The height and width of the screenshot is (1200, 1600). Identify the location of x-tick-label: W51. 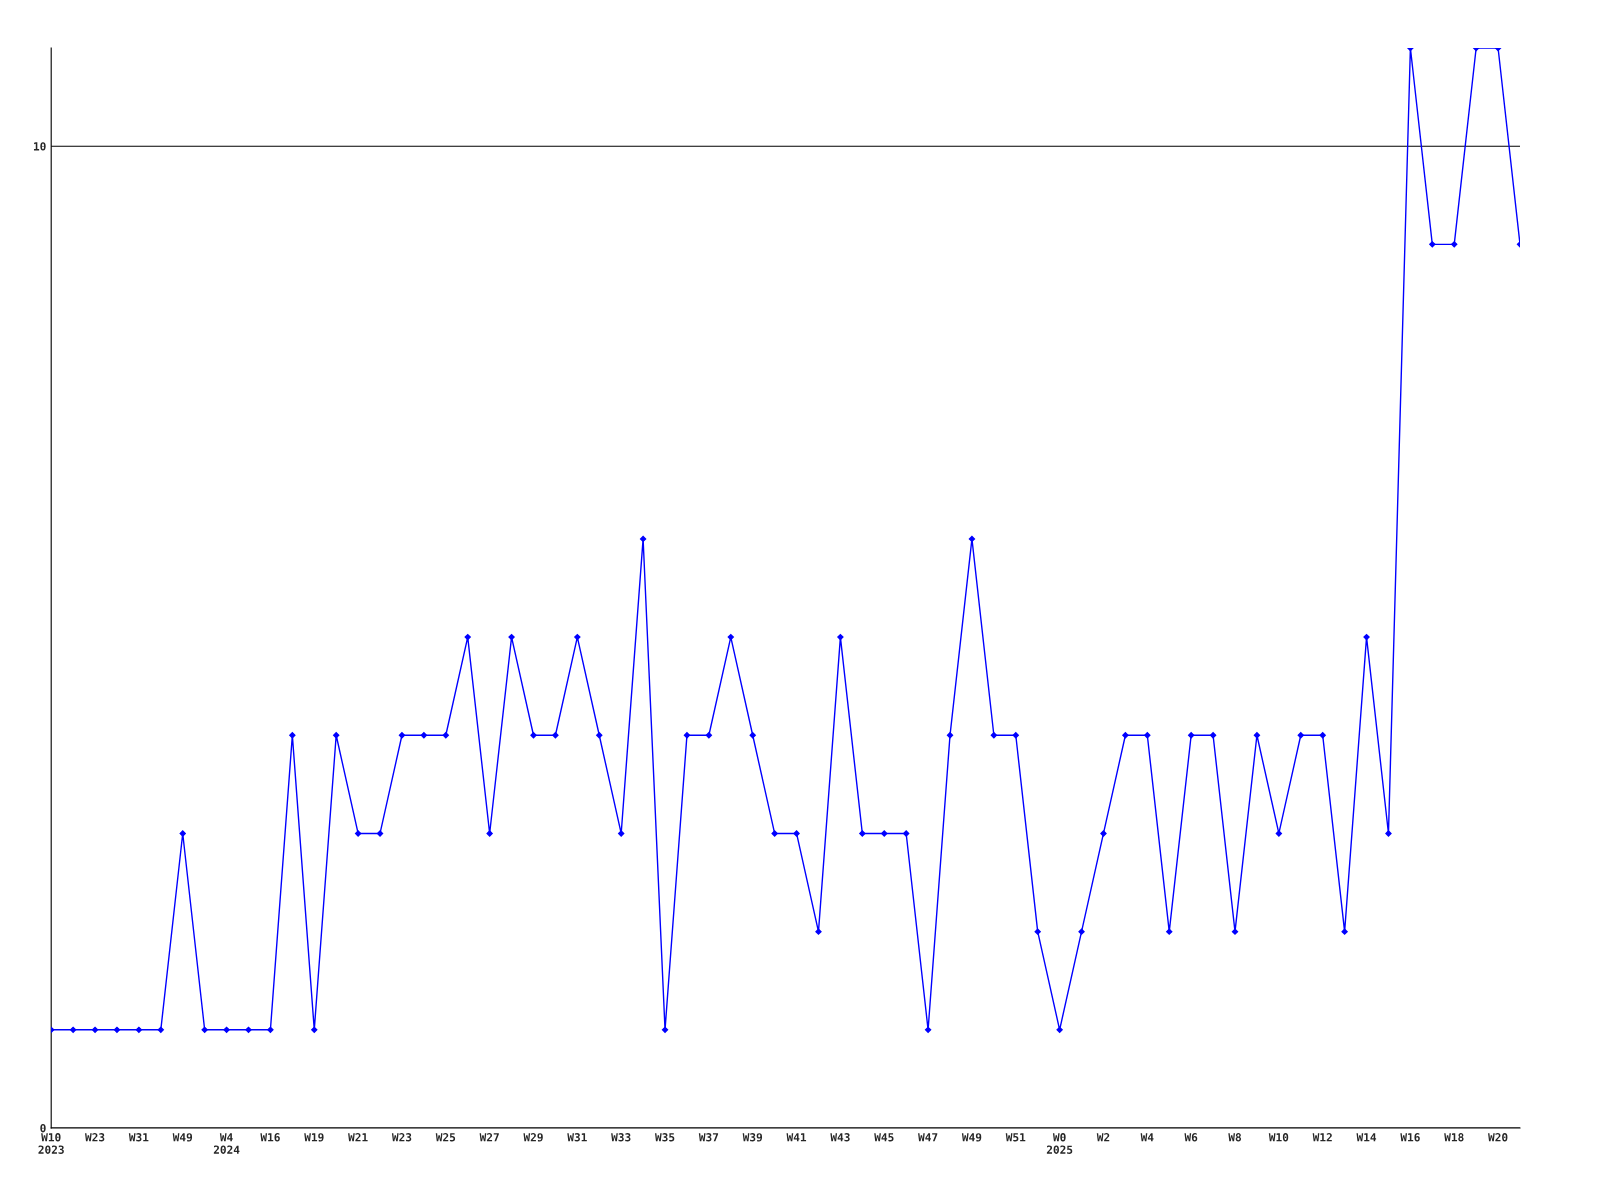
(1015, 1137).